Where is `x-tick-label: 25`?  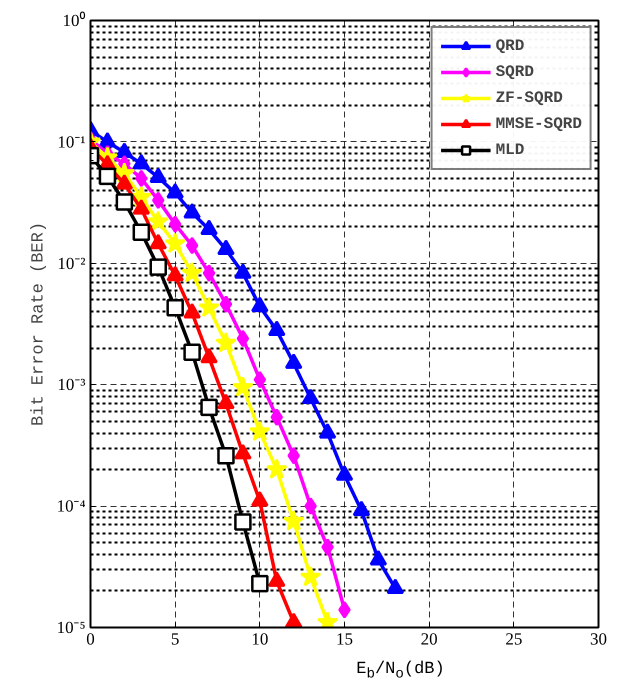 x-tick-label: 25 is located at coordinates (513, 639).